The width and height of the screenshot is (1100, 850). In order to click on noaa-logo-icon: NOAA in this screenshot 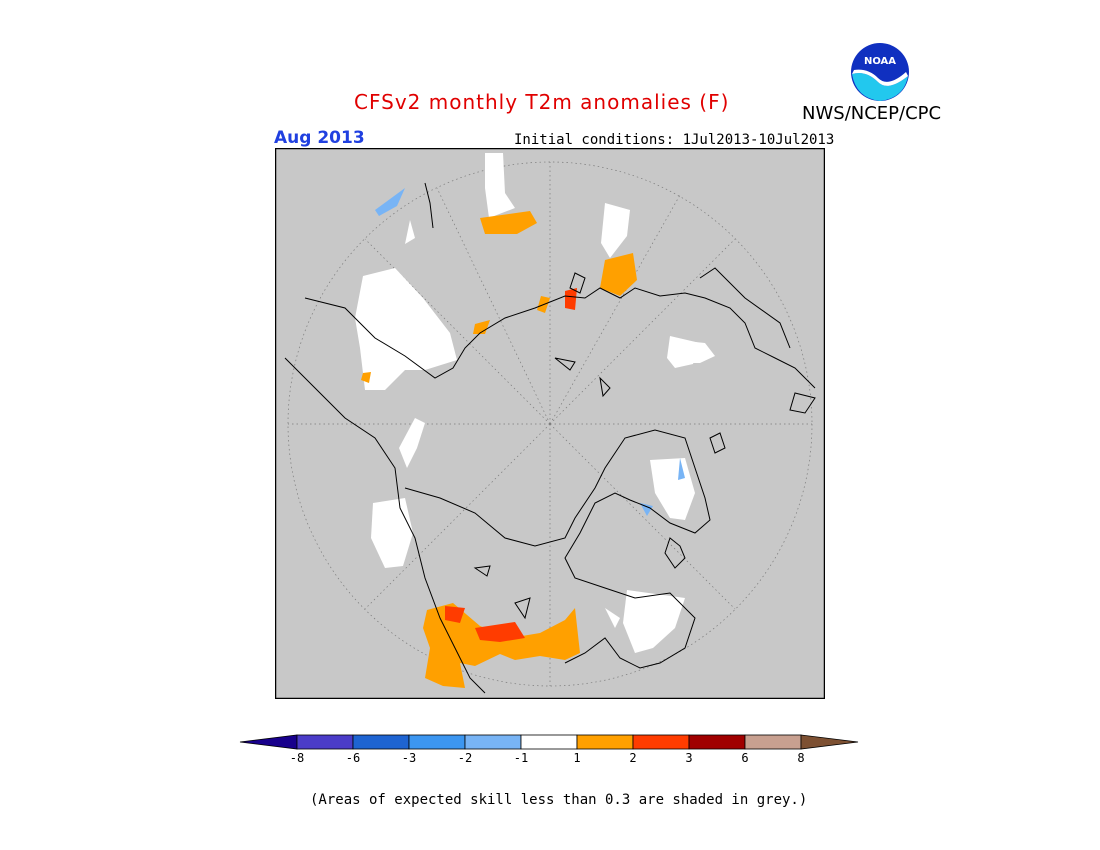, I will do `click(880, 72)`.